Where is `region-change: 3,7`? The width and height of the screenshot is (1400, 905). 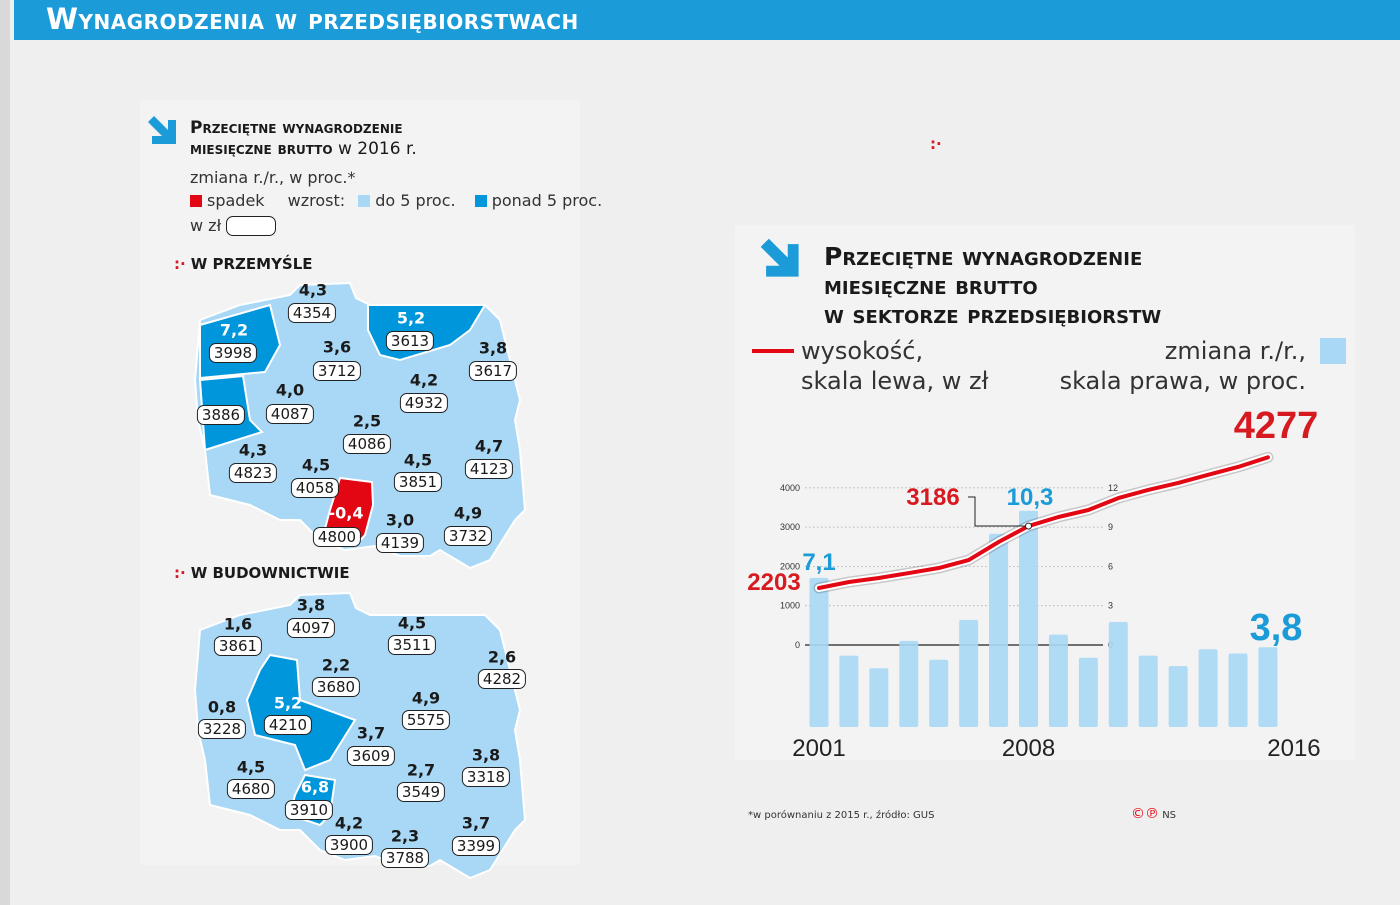
region-change: 3,7 is located at coordinates (371, 733).